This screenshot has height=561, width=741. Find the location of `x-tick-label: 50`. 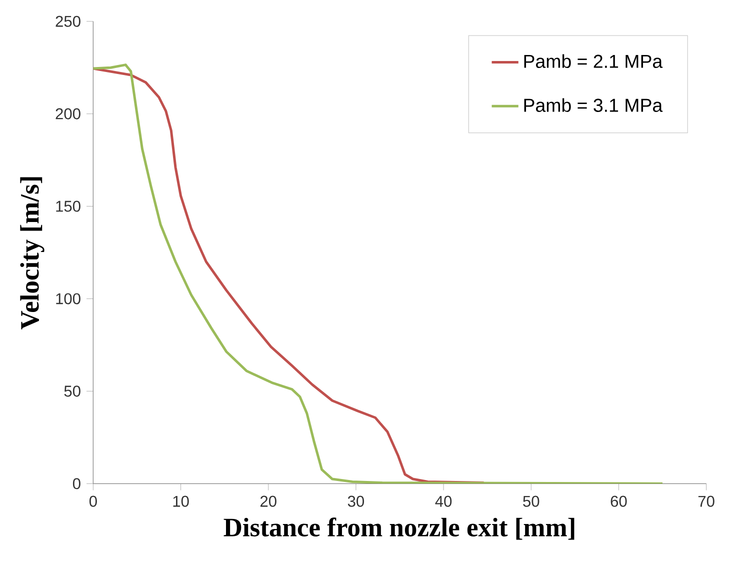

x-tick-label: 50 is located at coordinates (531, 501).